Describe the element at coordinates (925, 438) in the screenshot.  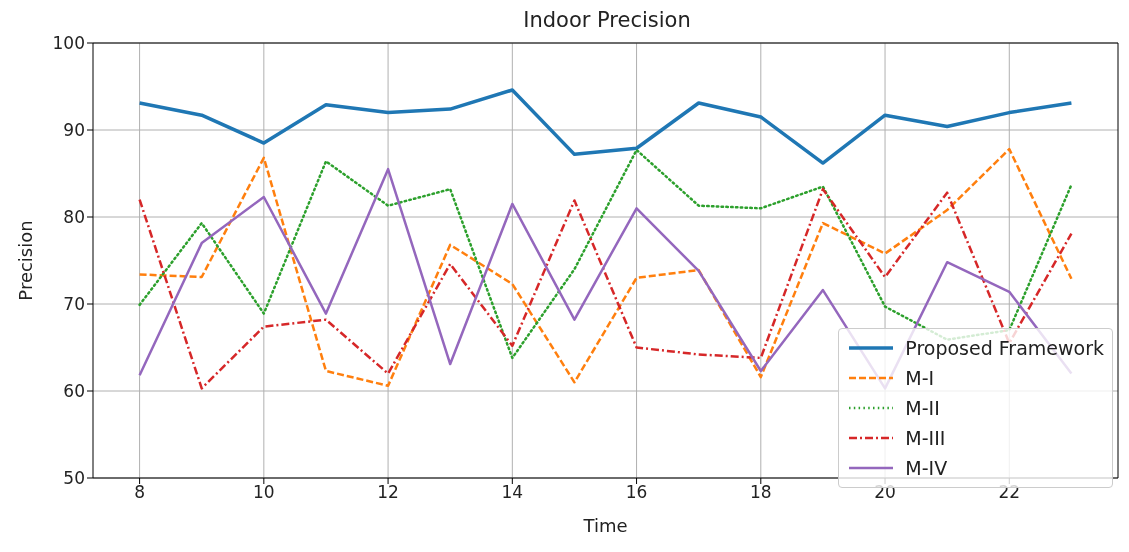
I see `legend-label: M-III` at that location.